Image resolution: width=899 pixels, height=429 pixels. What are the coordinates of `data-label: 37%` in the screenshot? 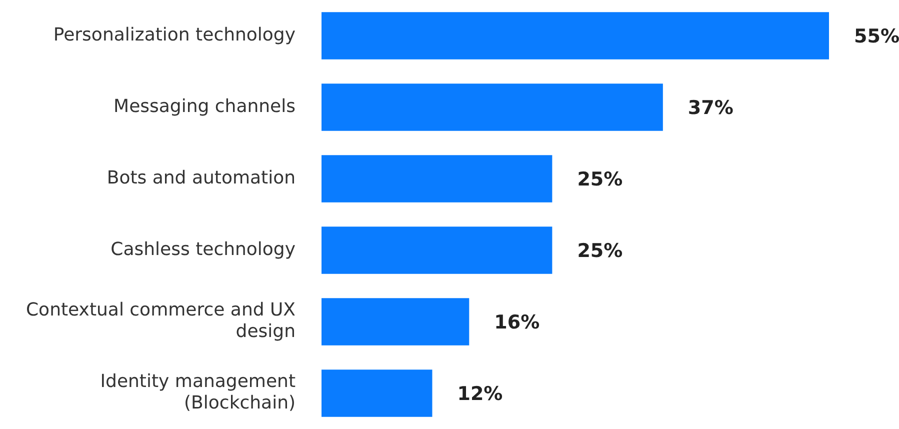 It's located at (711, 108).